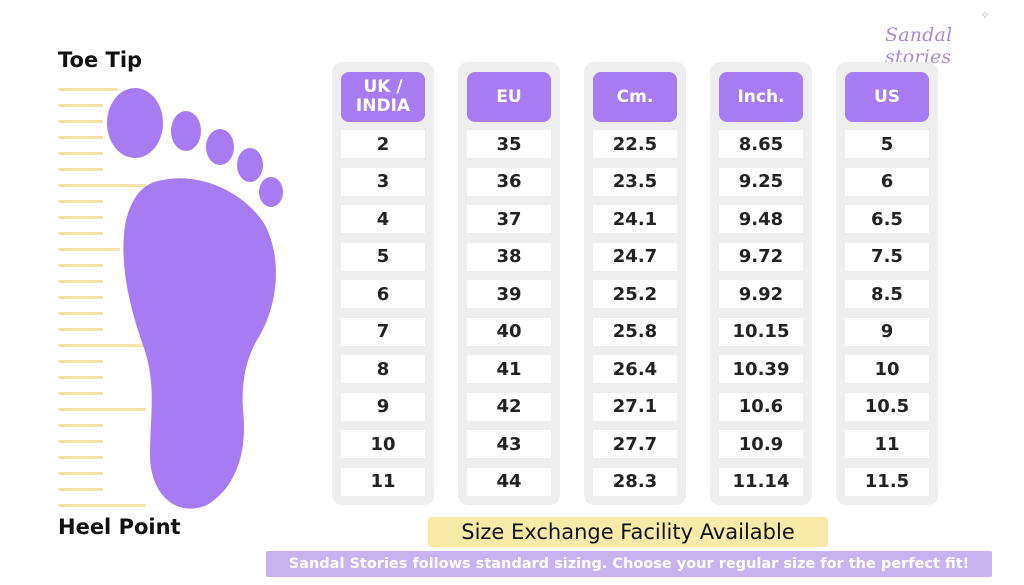 This screenshot has width=1024, height=585. Describe the element at coordinates (635, 97) in the screenshot. I see `column-header: Cm.` at that location.